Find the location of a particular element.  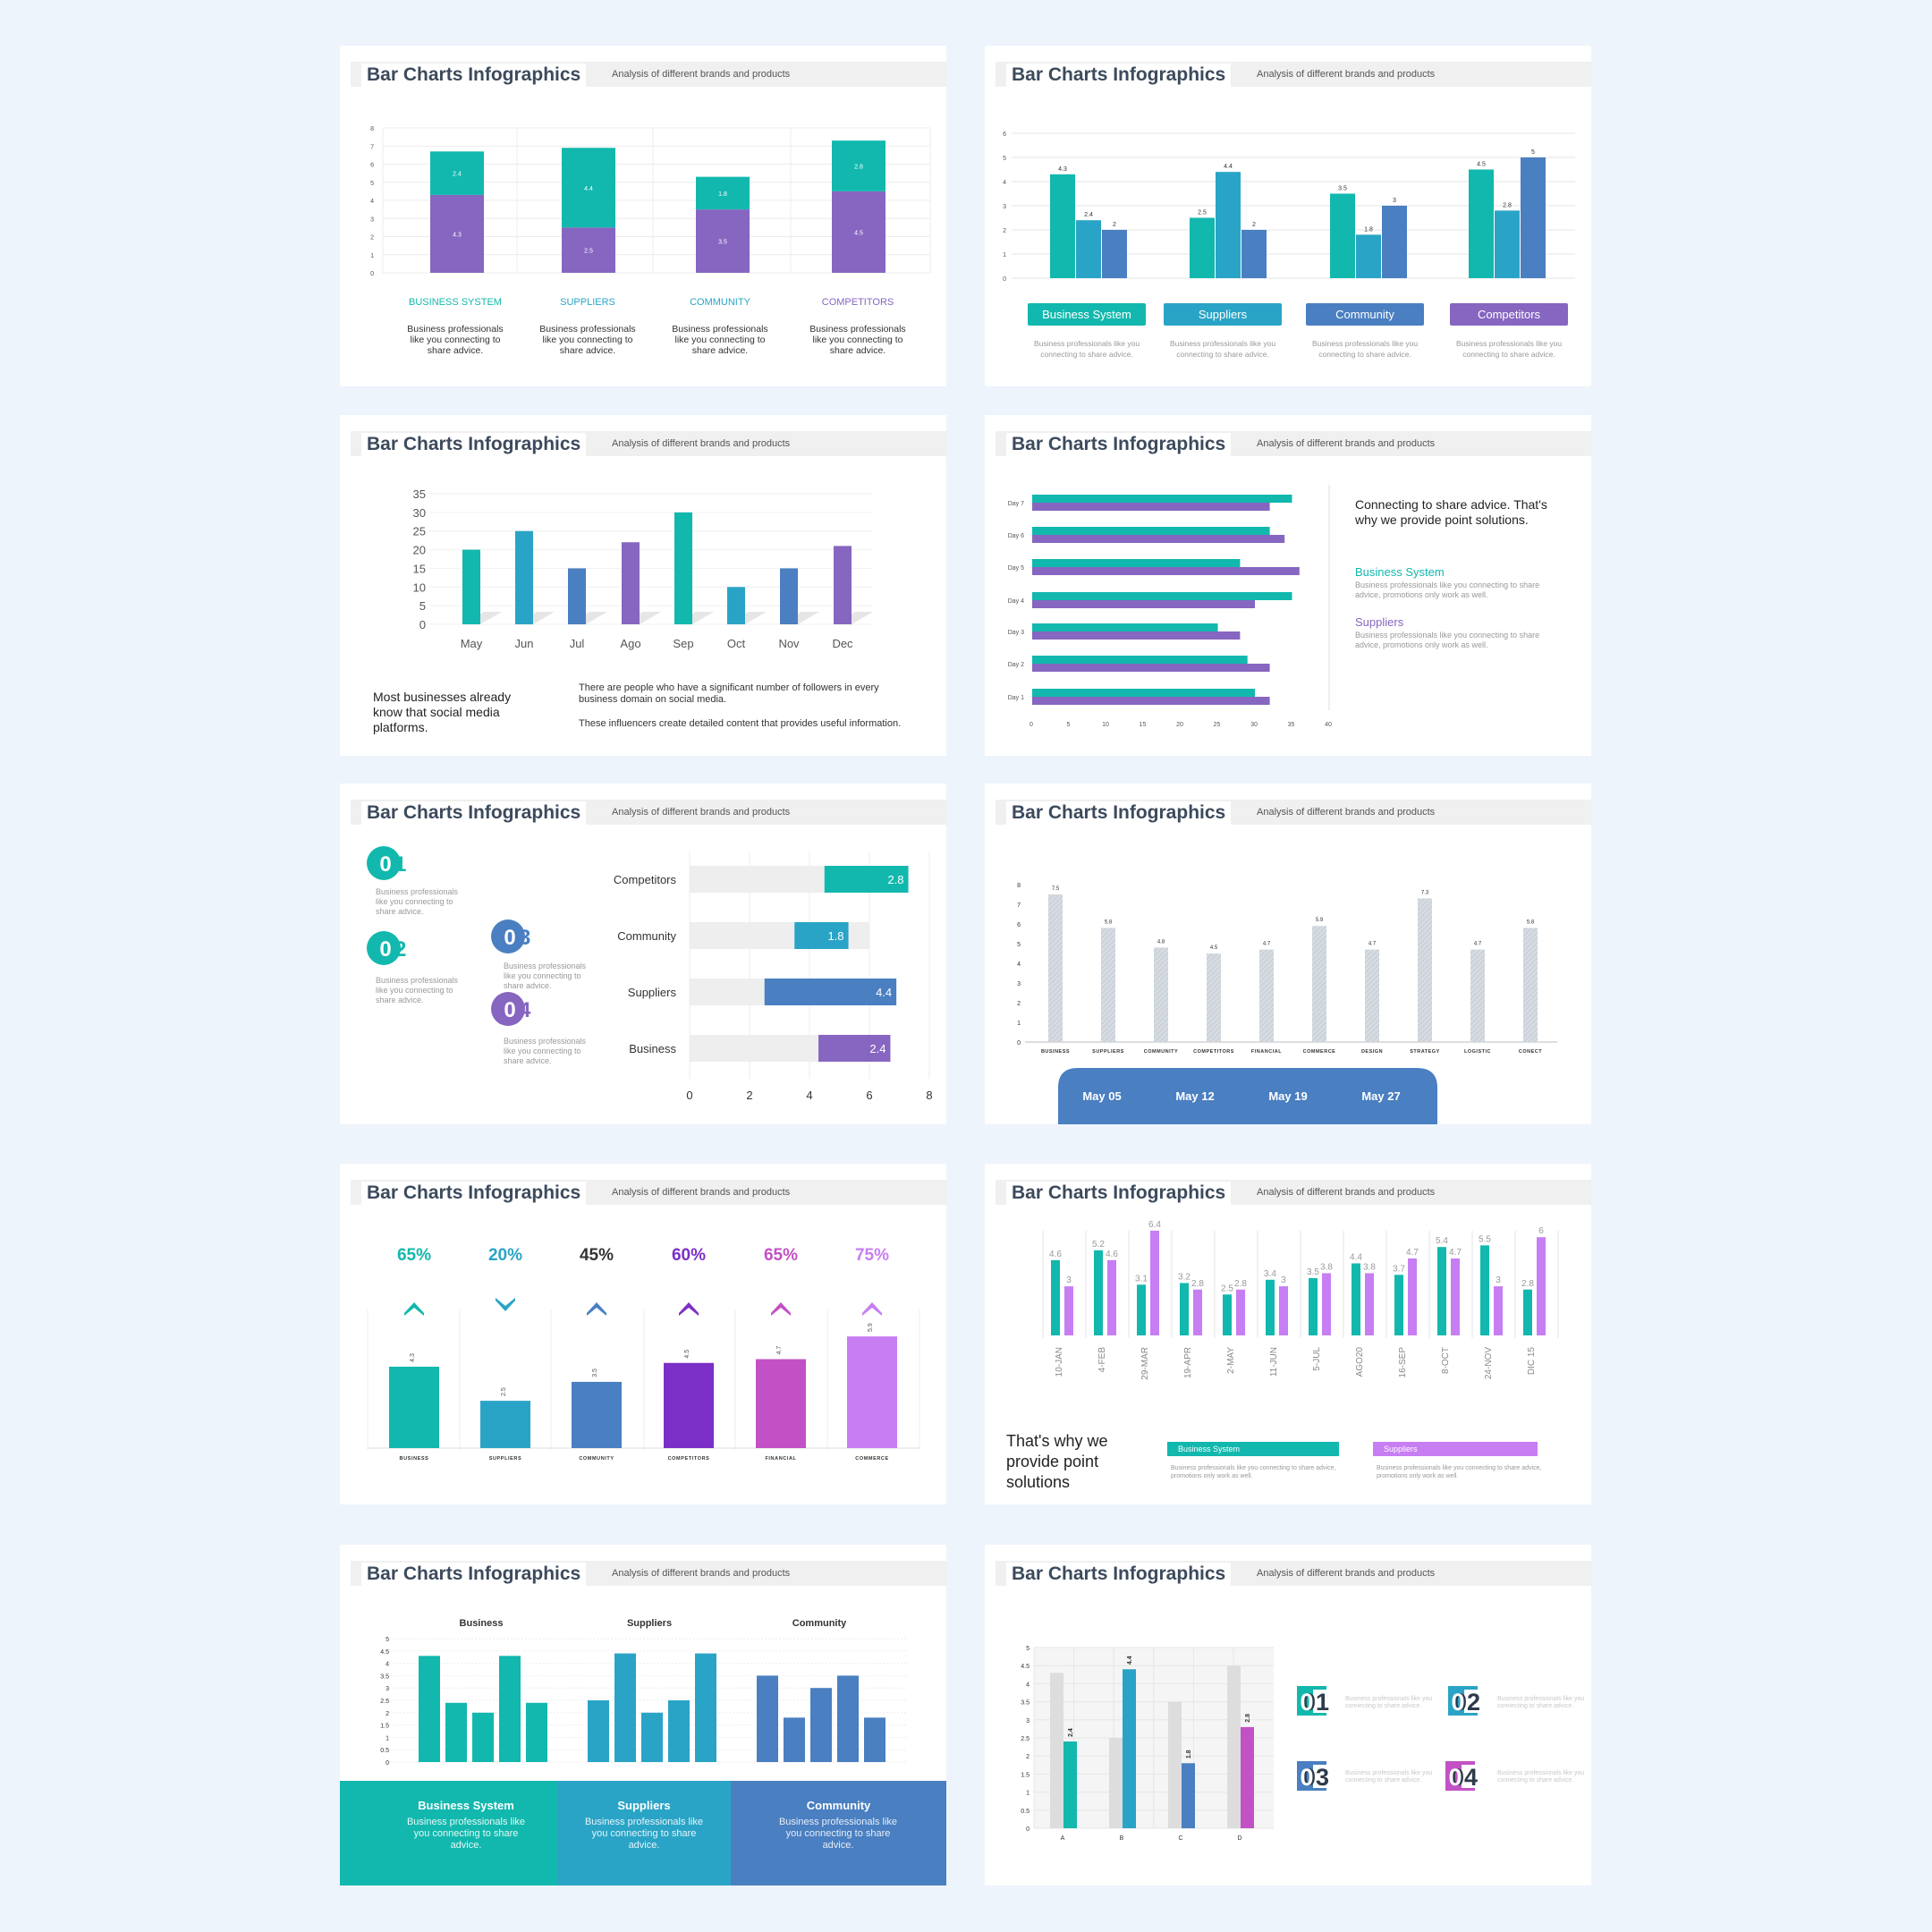

data-label: 7.3 is located at coordinates (1425, 892).